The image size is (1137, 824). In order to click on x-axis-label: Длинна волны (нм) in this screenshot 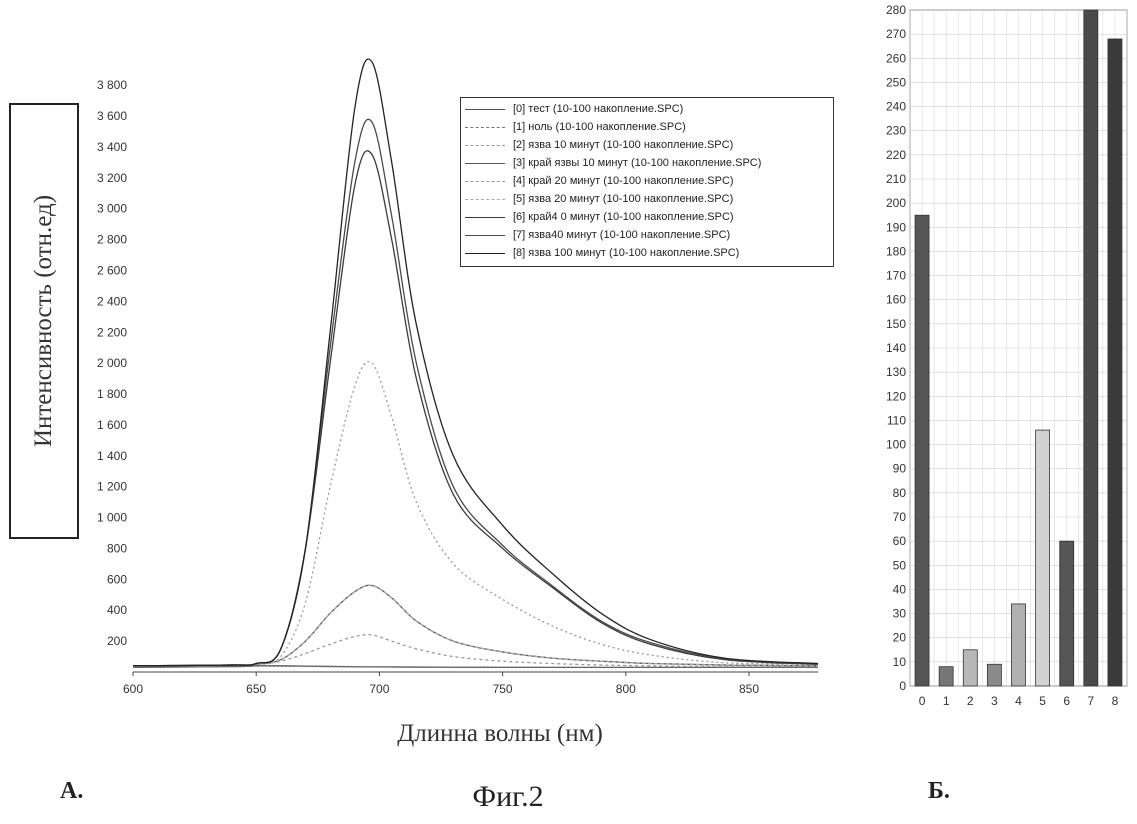, I will do `click(500, 734)`.